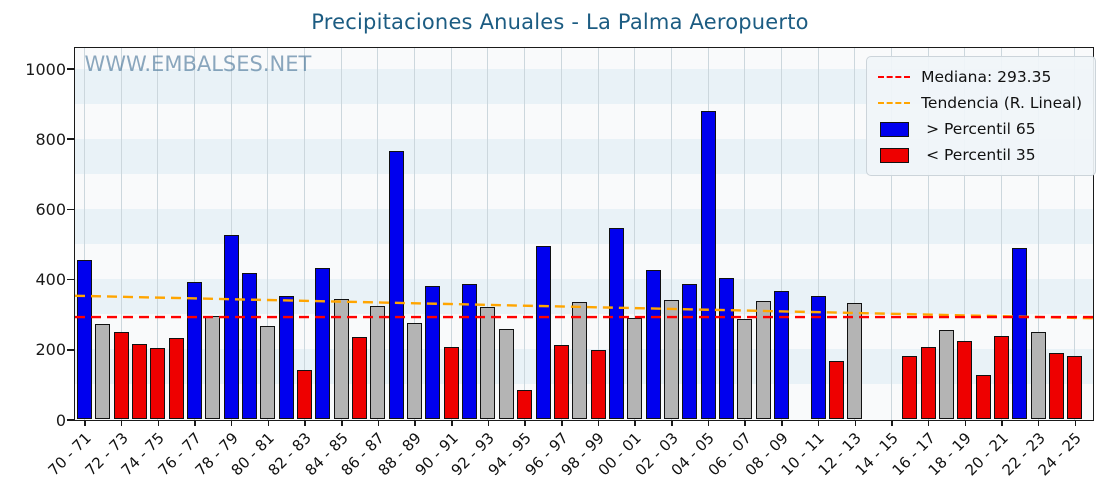 The width and height of the screenshot is (1120, 500). What do you see at coordinates (895, 155) in the screenshot?
I see `red-swatch-icon` at bounding box center [895, 155].